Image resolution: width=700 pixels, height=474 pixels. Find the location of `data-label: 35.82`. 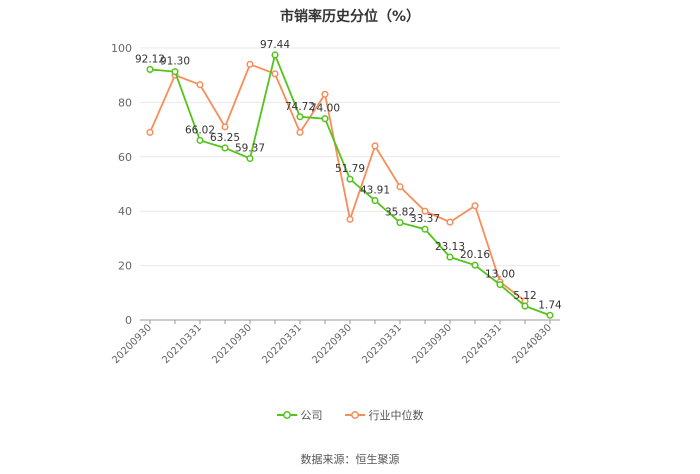

data-label: 35.82 is located at coordinates (400, 213).